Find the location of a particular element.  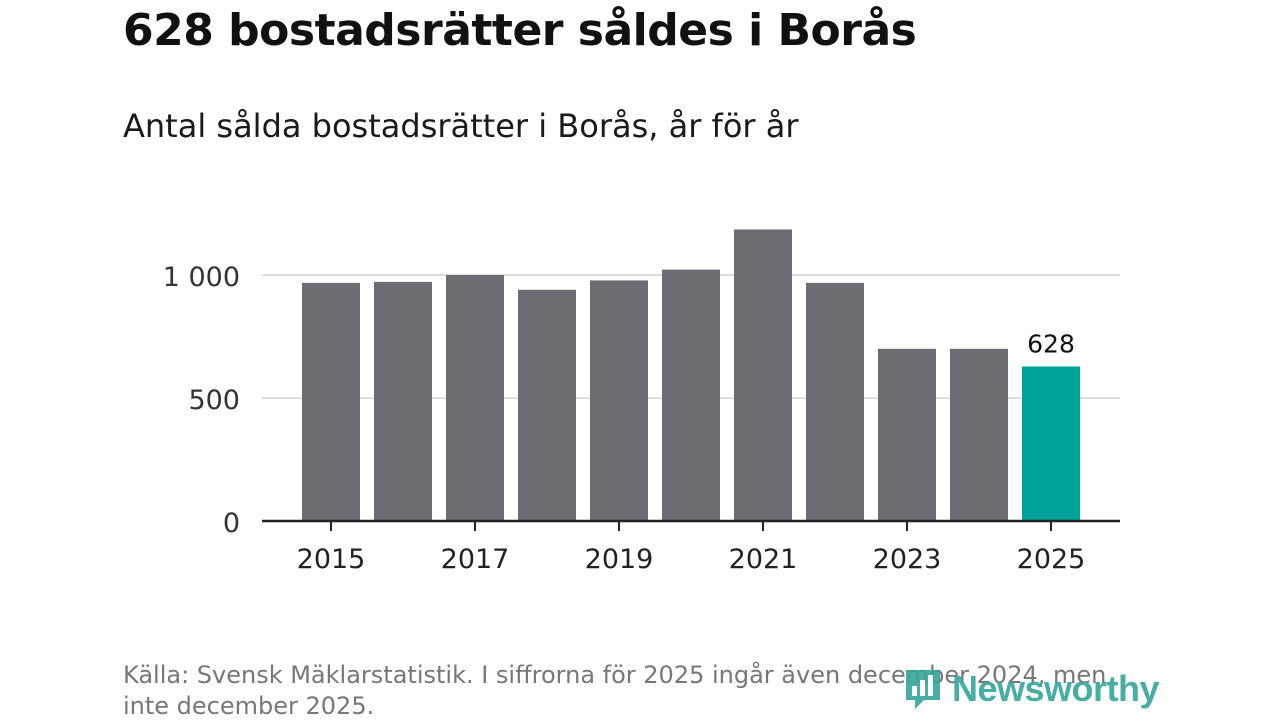

newsworthy-logo-icon is located at coordinates (923, 689).